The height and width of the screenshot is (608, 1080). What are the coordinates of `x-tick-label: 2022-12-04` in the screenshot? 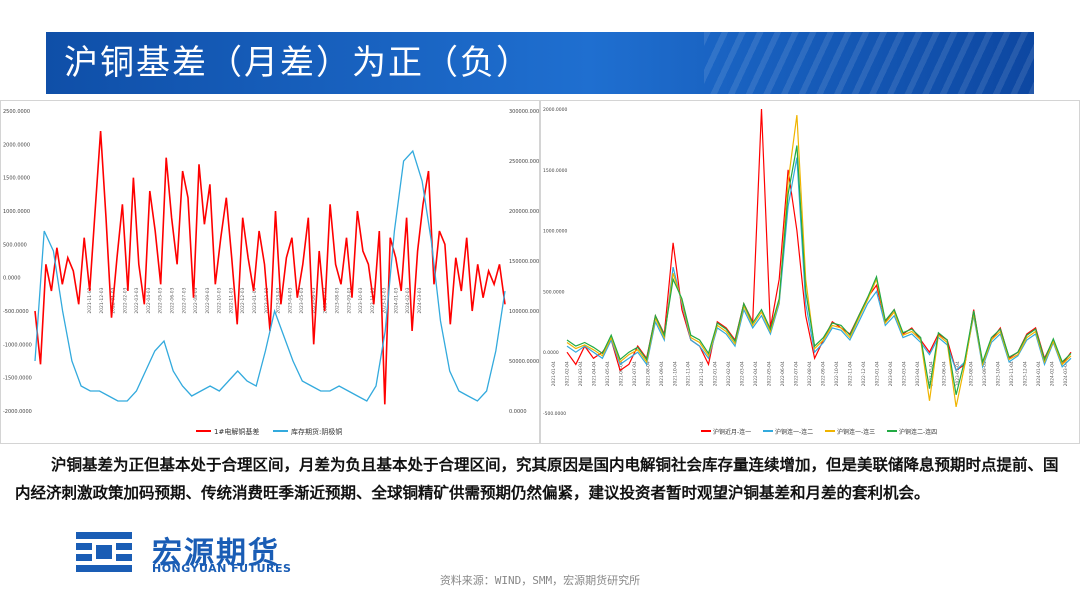 It's located at (864, 373).